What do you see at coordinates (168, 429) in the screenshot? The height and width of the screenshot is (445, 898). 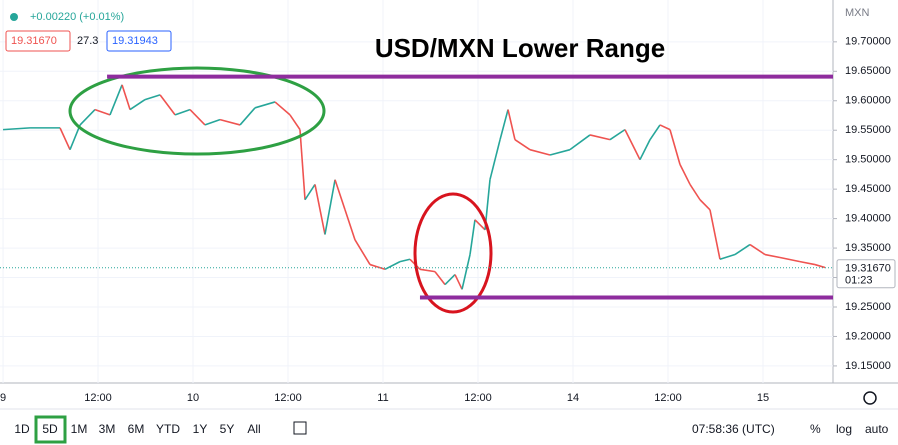 I see `range-button: YTD` at bounding box center [168, 429].